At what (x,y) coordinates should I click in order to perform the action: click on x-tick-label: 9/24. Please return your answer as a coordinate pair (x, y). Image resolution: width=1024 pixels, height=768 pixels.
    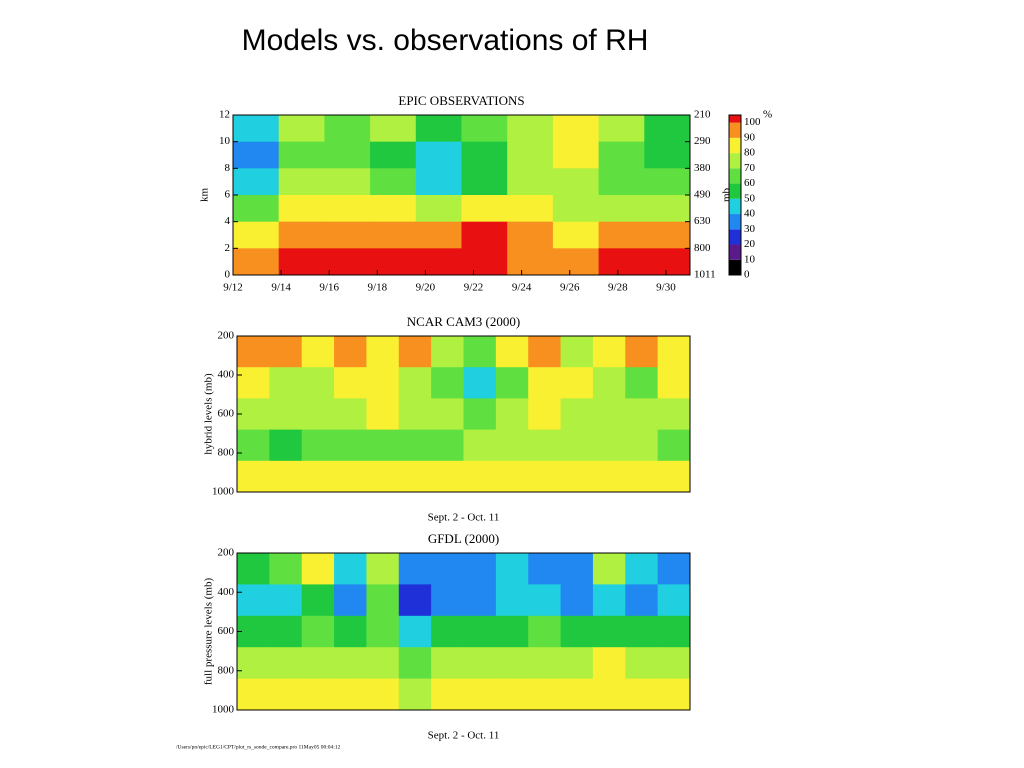
    Looking at the image, I should click on (522, 288).